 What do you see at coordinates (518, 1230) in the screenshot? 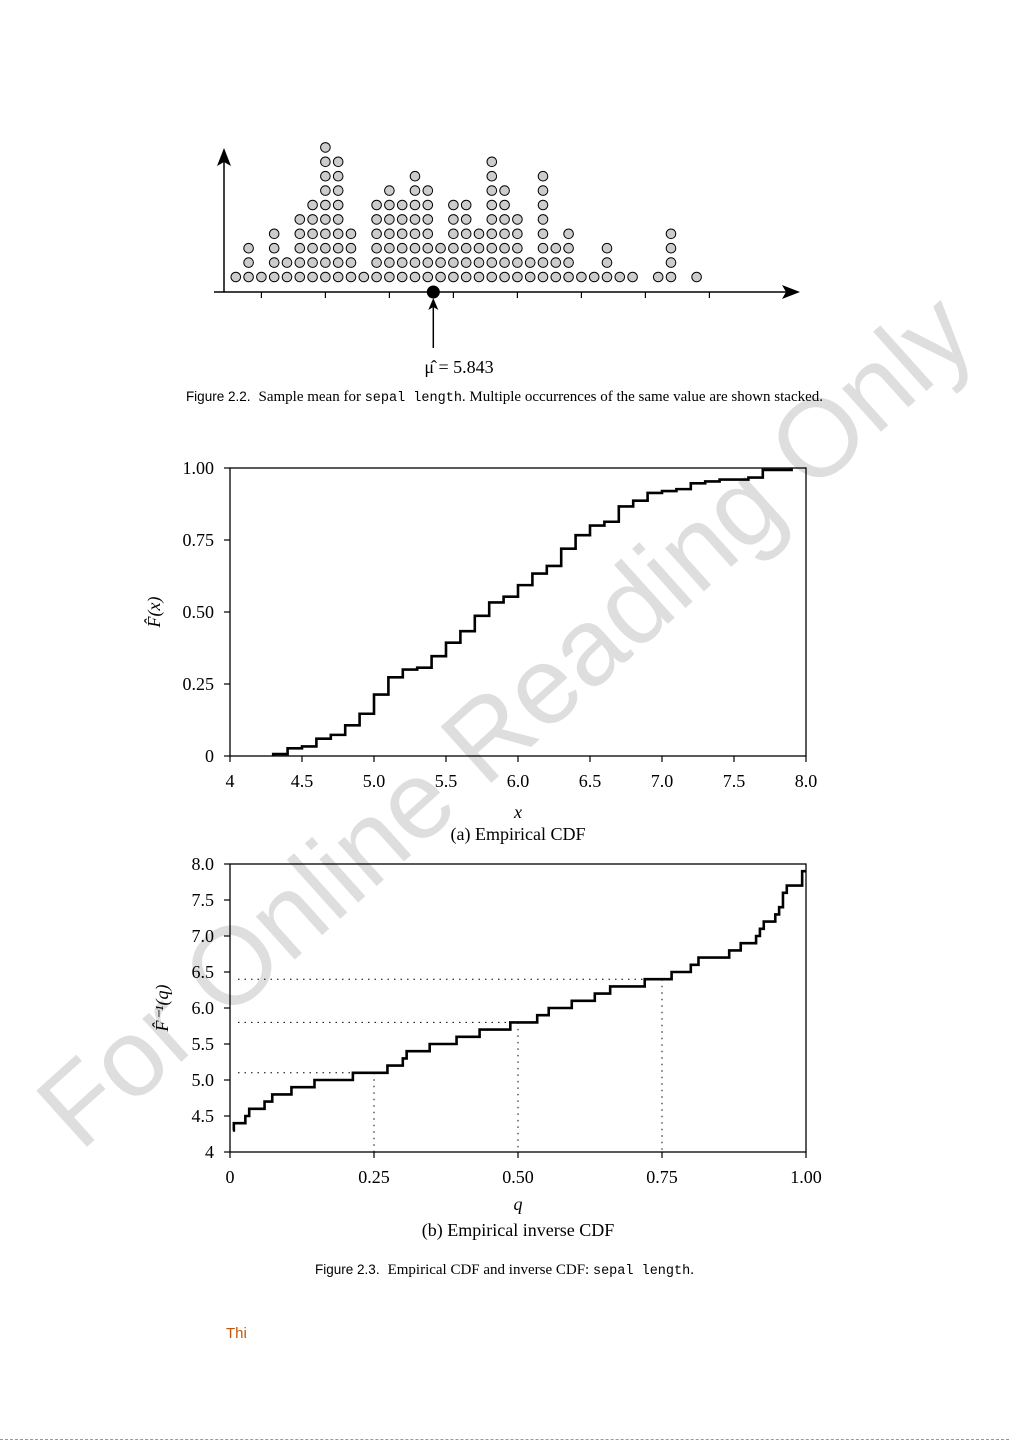
I see `icdf-subcaption: (b) Empirical inverse CDF` at bounding box center [518, 1230].